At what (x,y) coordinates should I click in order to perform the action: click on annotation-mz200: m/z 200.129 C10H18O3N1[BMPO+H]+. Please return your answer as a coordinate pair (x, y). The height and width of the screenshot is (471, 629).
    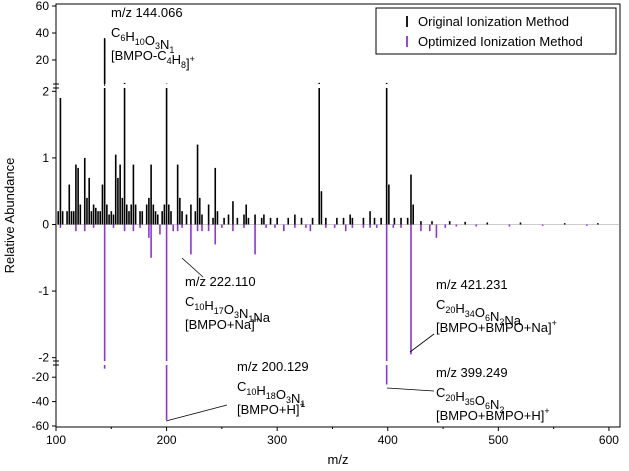
    Looking at the image, I should click on (237, 390).